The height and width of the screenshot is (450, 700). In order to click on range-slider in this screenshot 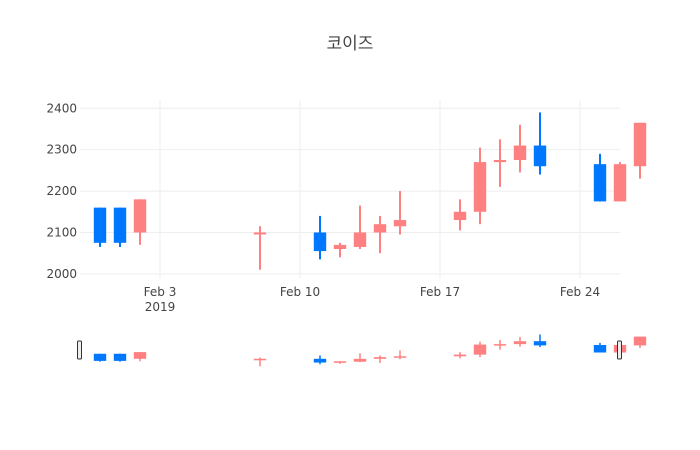, I will do `click(362, 350)`.